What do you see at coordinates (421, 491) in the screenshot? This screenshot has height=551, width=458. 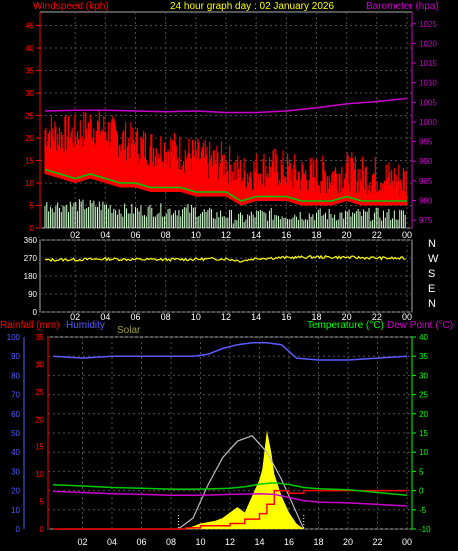 I see `temp-ytick-label: 0` at bounding box center [421, 491].